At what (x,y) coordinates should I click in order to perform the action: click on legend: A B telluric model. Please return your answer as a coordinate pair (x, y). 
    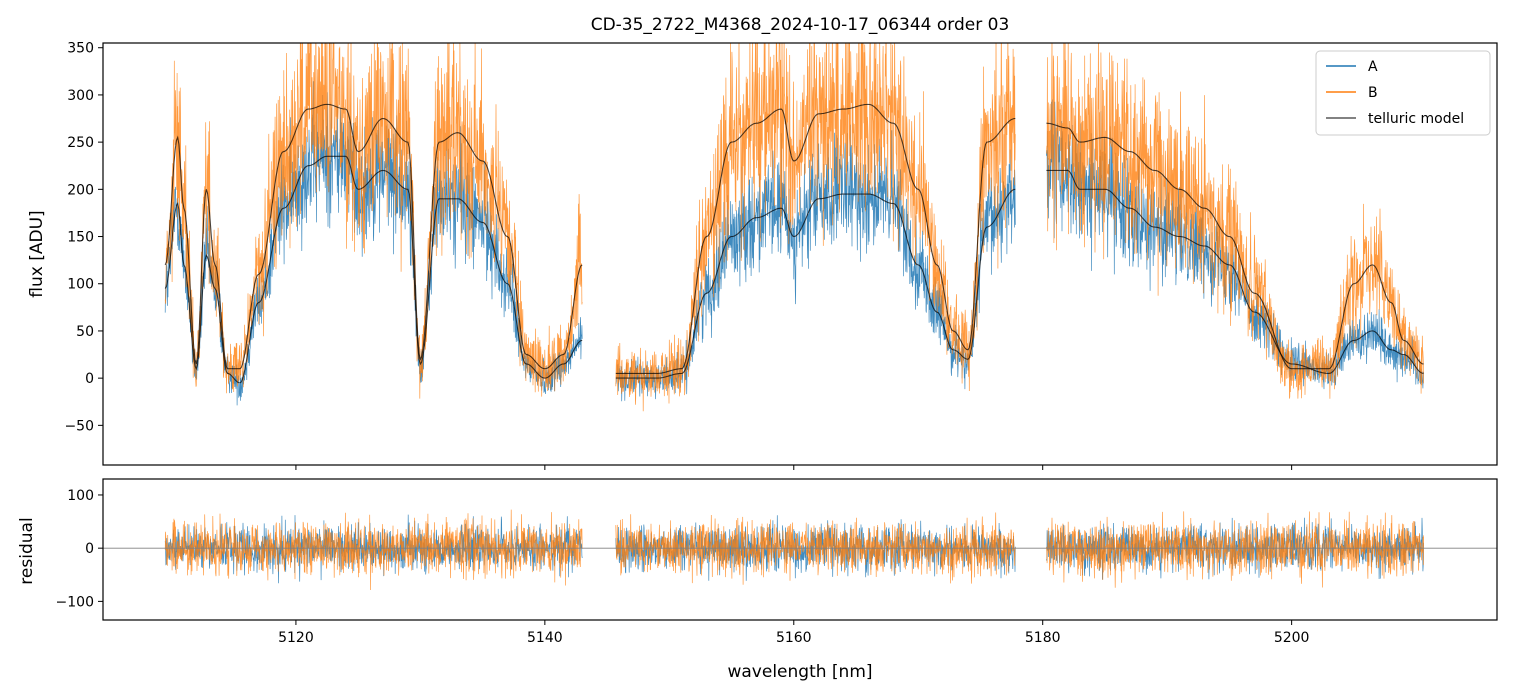
    Looking at the image, I should click on (1403, 93).